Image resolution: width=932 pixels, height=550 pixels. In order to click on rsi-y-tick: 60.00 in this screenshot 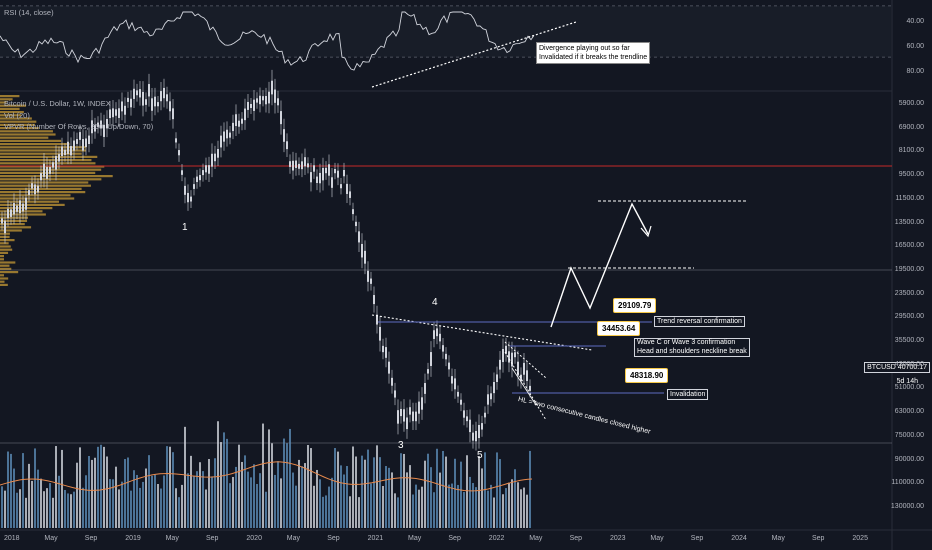, I will do `click(915, 46)`.